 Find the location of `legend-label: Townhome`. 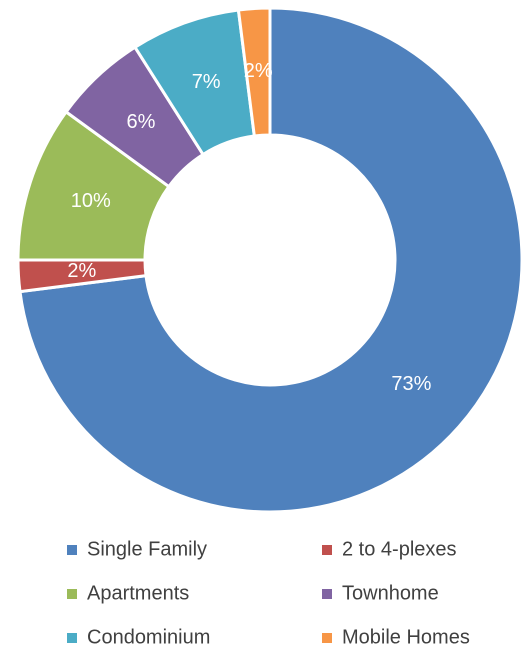

legend-label: Townhome is located at coordinates (390, 593).